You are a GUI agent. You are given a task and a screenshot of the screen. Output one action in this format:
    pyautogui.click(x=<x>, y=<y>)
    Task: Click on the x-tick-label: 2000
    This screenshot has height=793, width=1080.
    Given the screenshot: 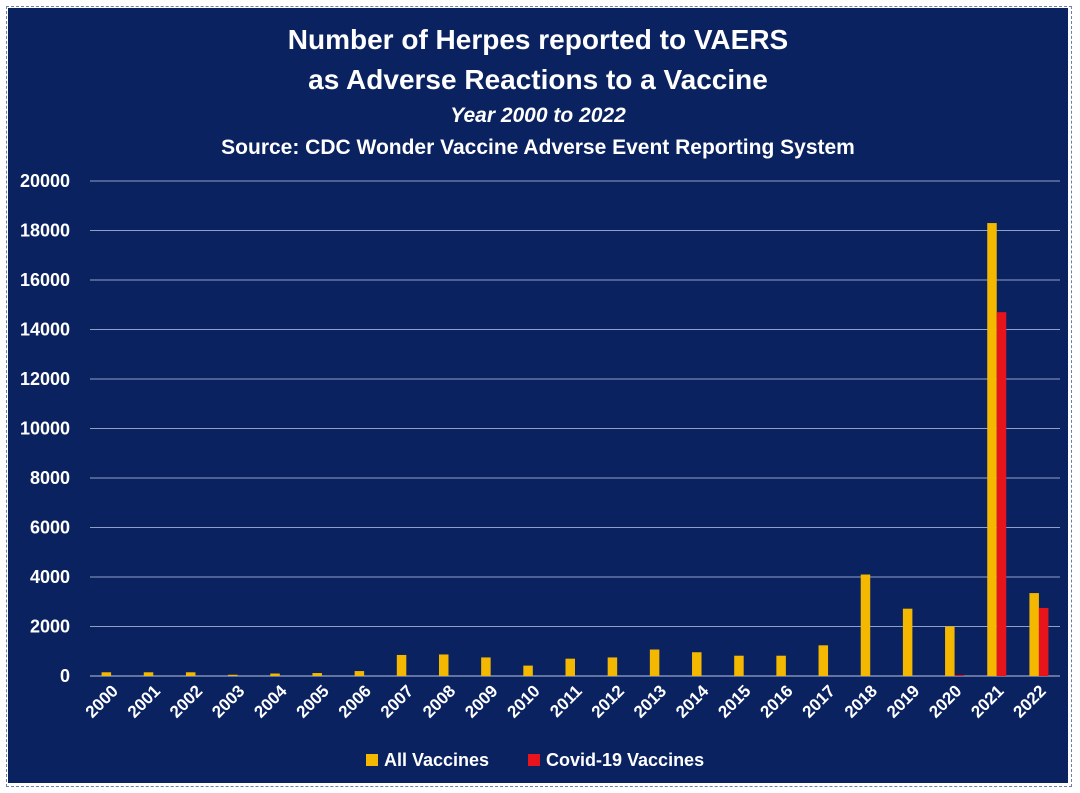 What is the action you would take?
    pyautogui.click(x=102, y=701)
    